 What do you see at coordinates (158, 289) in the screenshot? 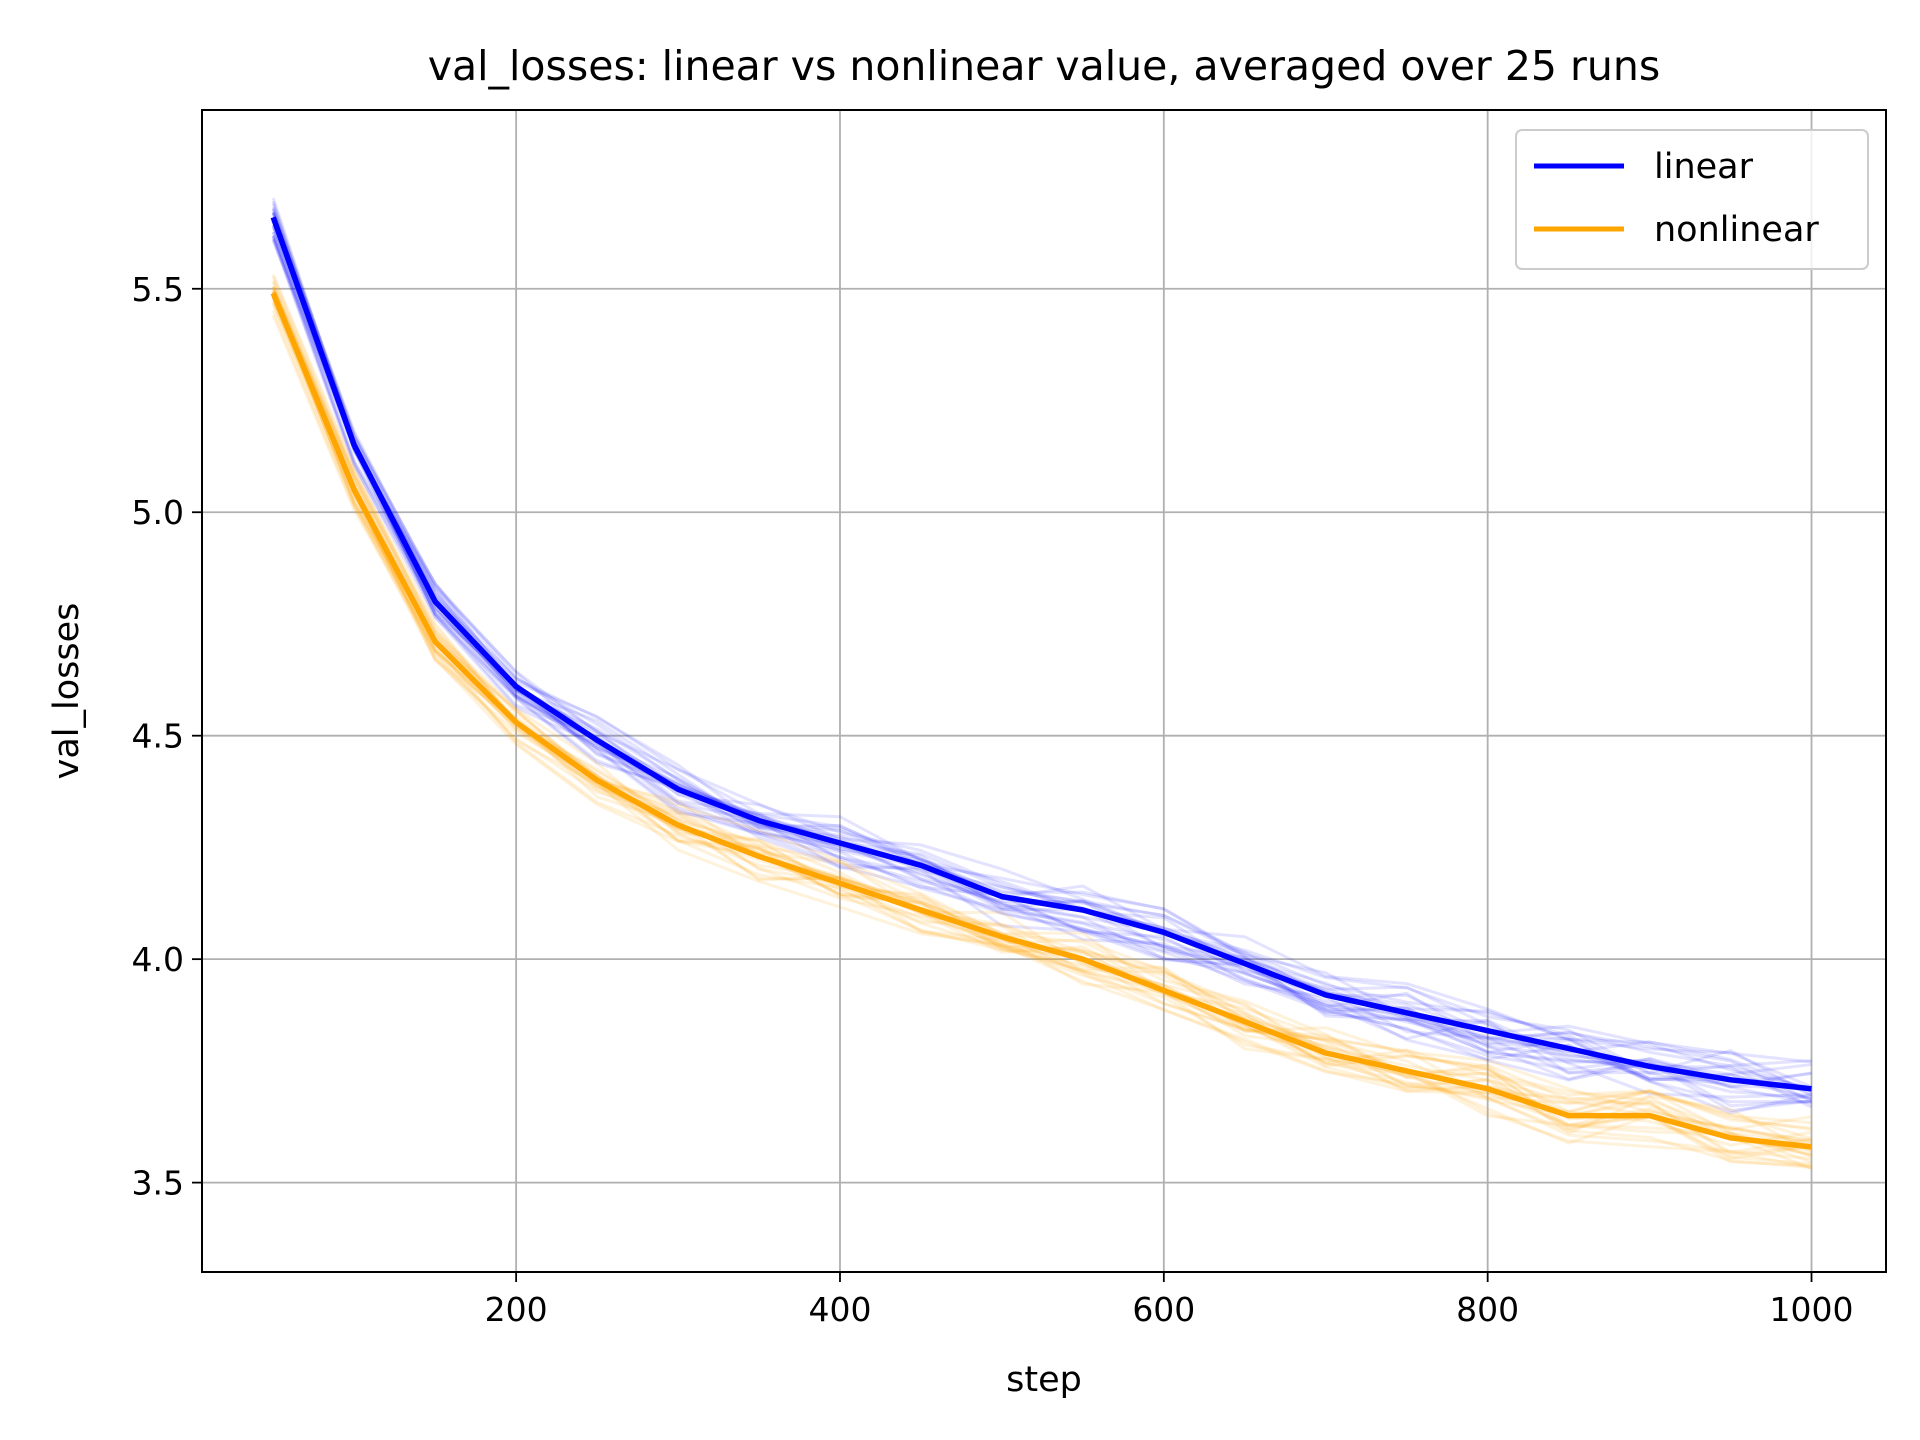
I see `y-tick-label: 5.5` at bounding box center [158, 289].